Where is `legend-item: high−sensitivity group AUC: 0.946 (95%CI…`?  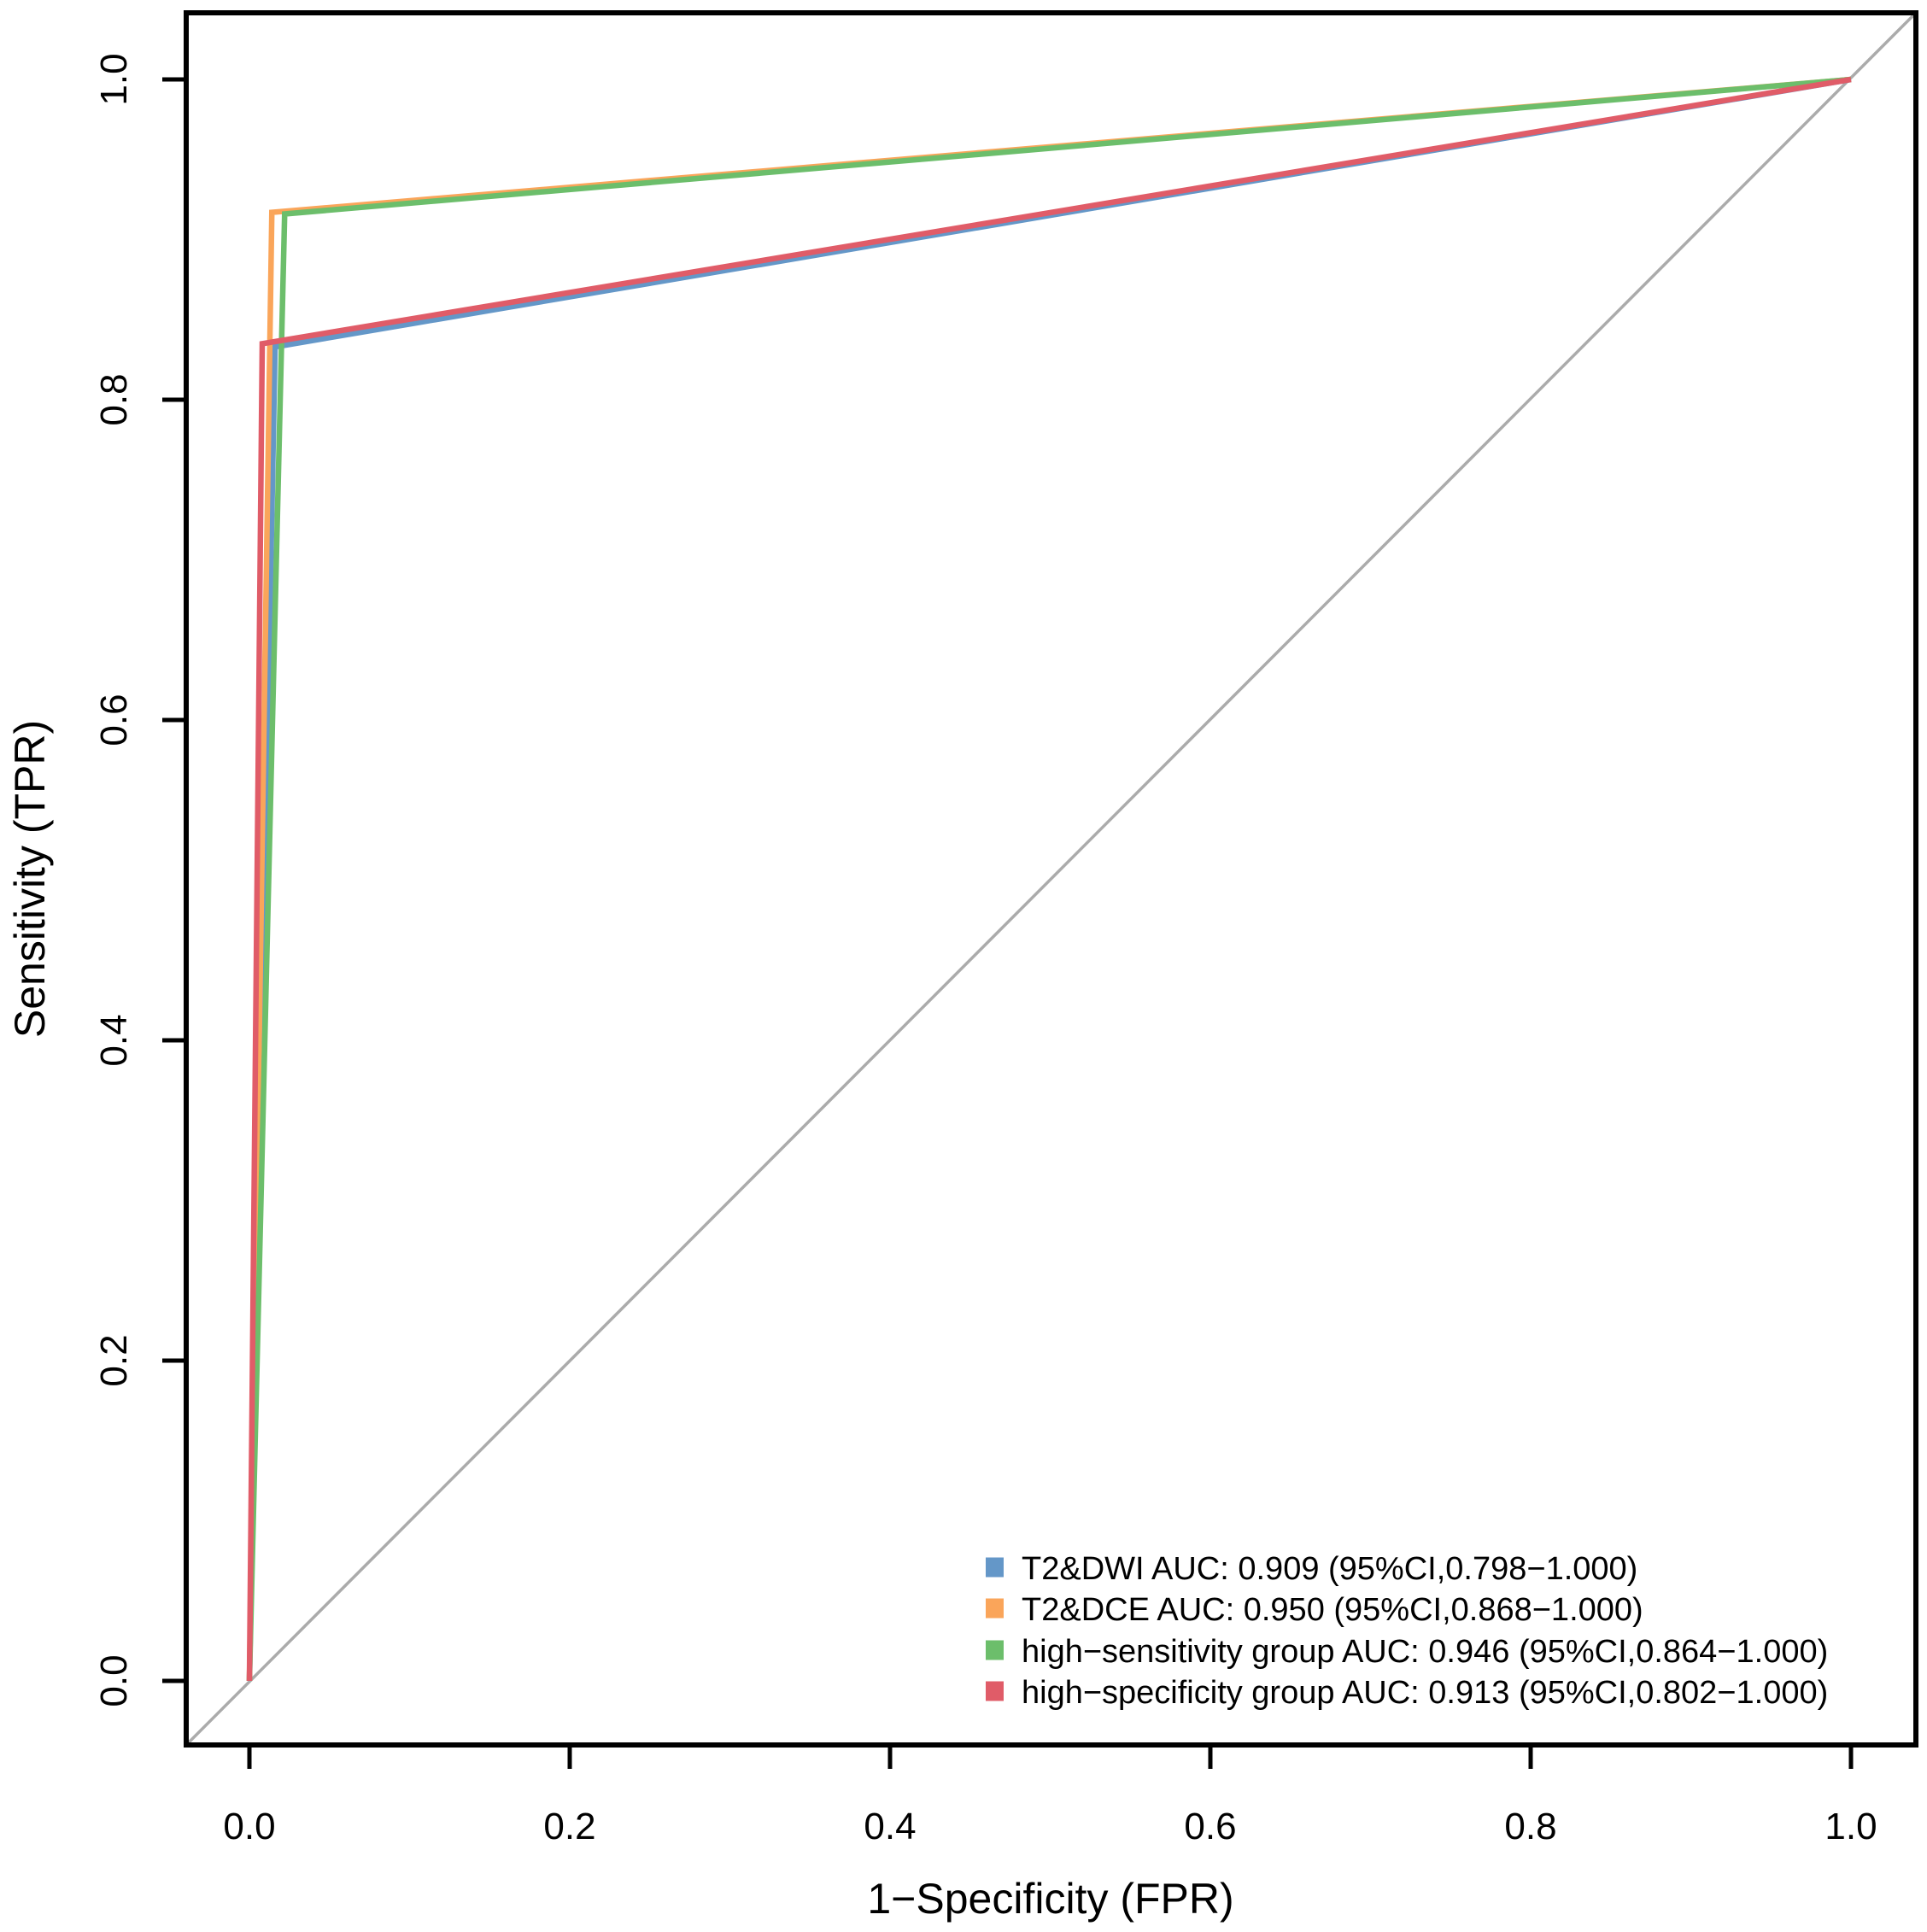 legend-item: high−sensitivity group AUC: 0.946 (95%CI… is located at coordinates (1407, 1652).